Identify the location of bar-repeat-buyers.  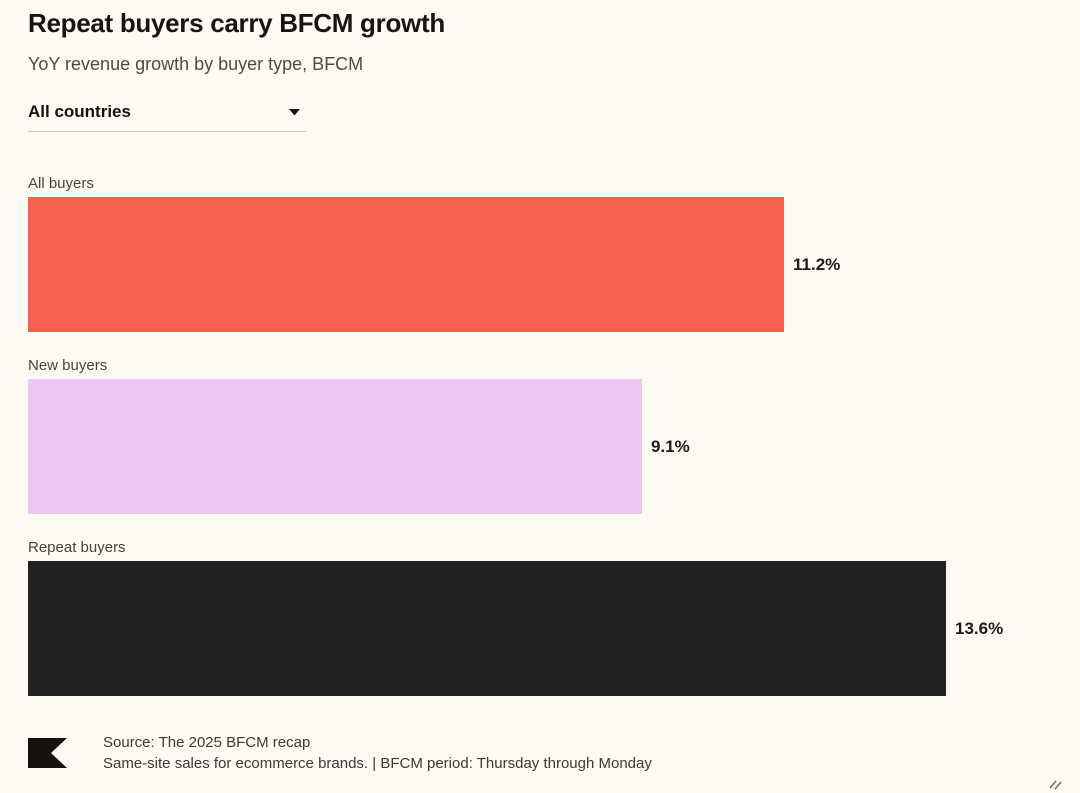
(487, 628).